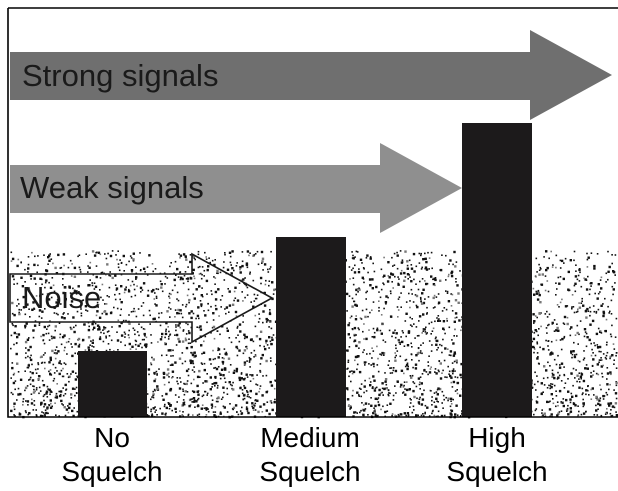  Describe the element at coordinates (309, 471) in the screenshot. I see `medium-squelch-label-line2: Squelch` at that location.